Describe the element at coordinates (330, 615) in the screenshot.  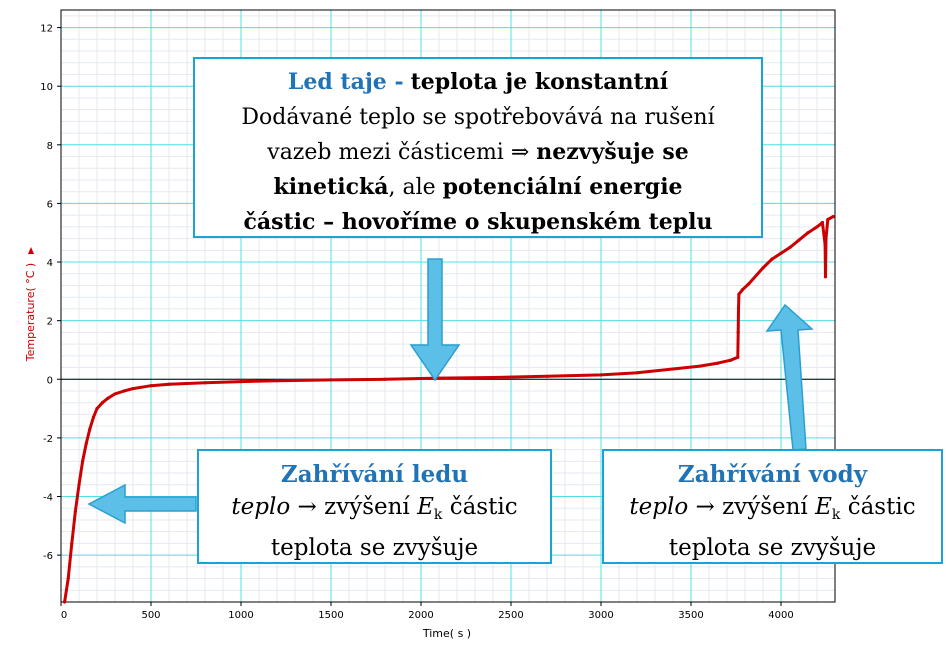
I see `x-tick-label: 1500` at that location.